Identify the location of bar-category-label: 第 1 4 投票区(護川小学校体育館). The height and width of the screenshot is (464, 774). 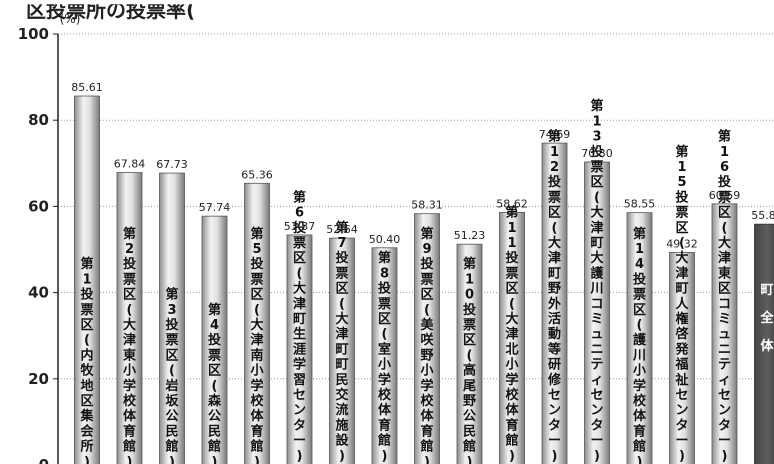
(639, 345).